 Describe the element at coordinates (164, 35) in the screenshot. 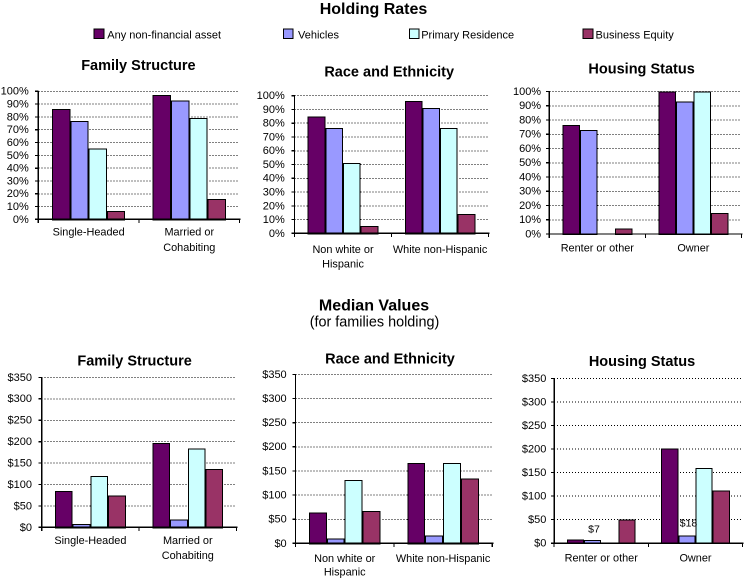

I see `svg-text: Any non-financial asset` at that location.